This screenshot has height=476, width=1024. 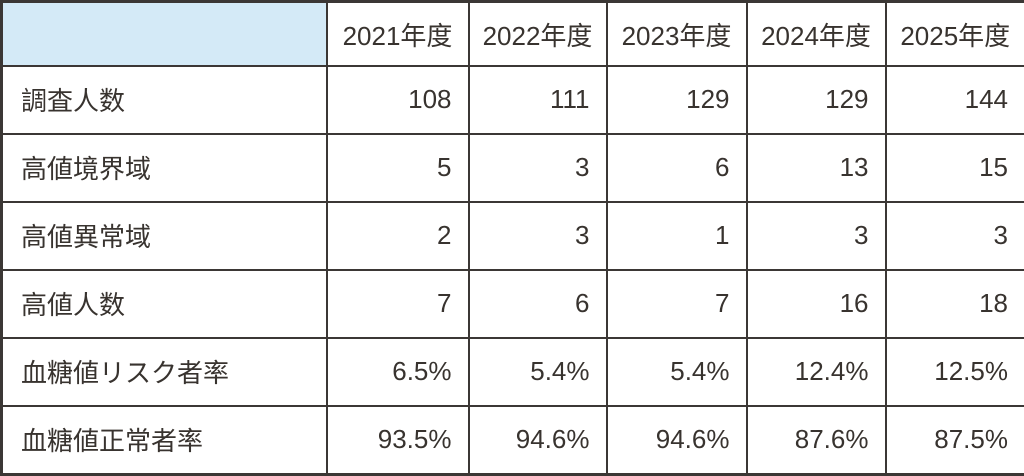 I want to click on data-cell: 87.6%, so click(x=816, y=440).